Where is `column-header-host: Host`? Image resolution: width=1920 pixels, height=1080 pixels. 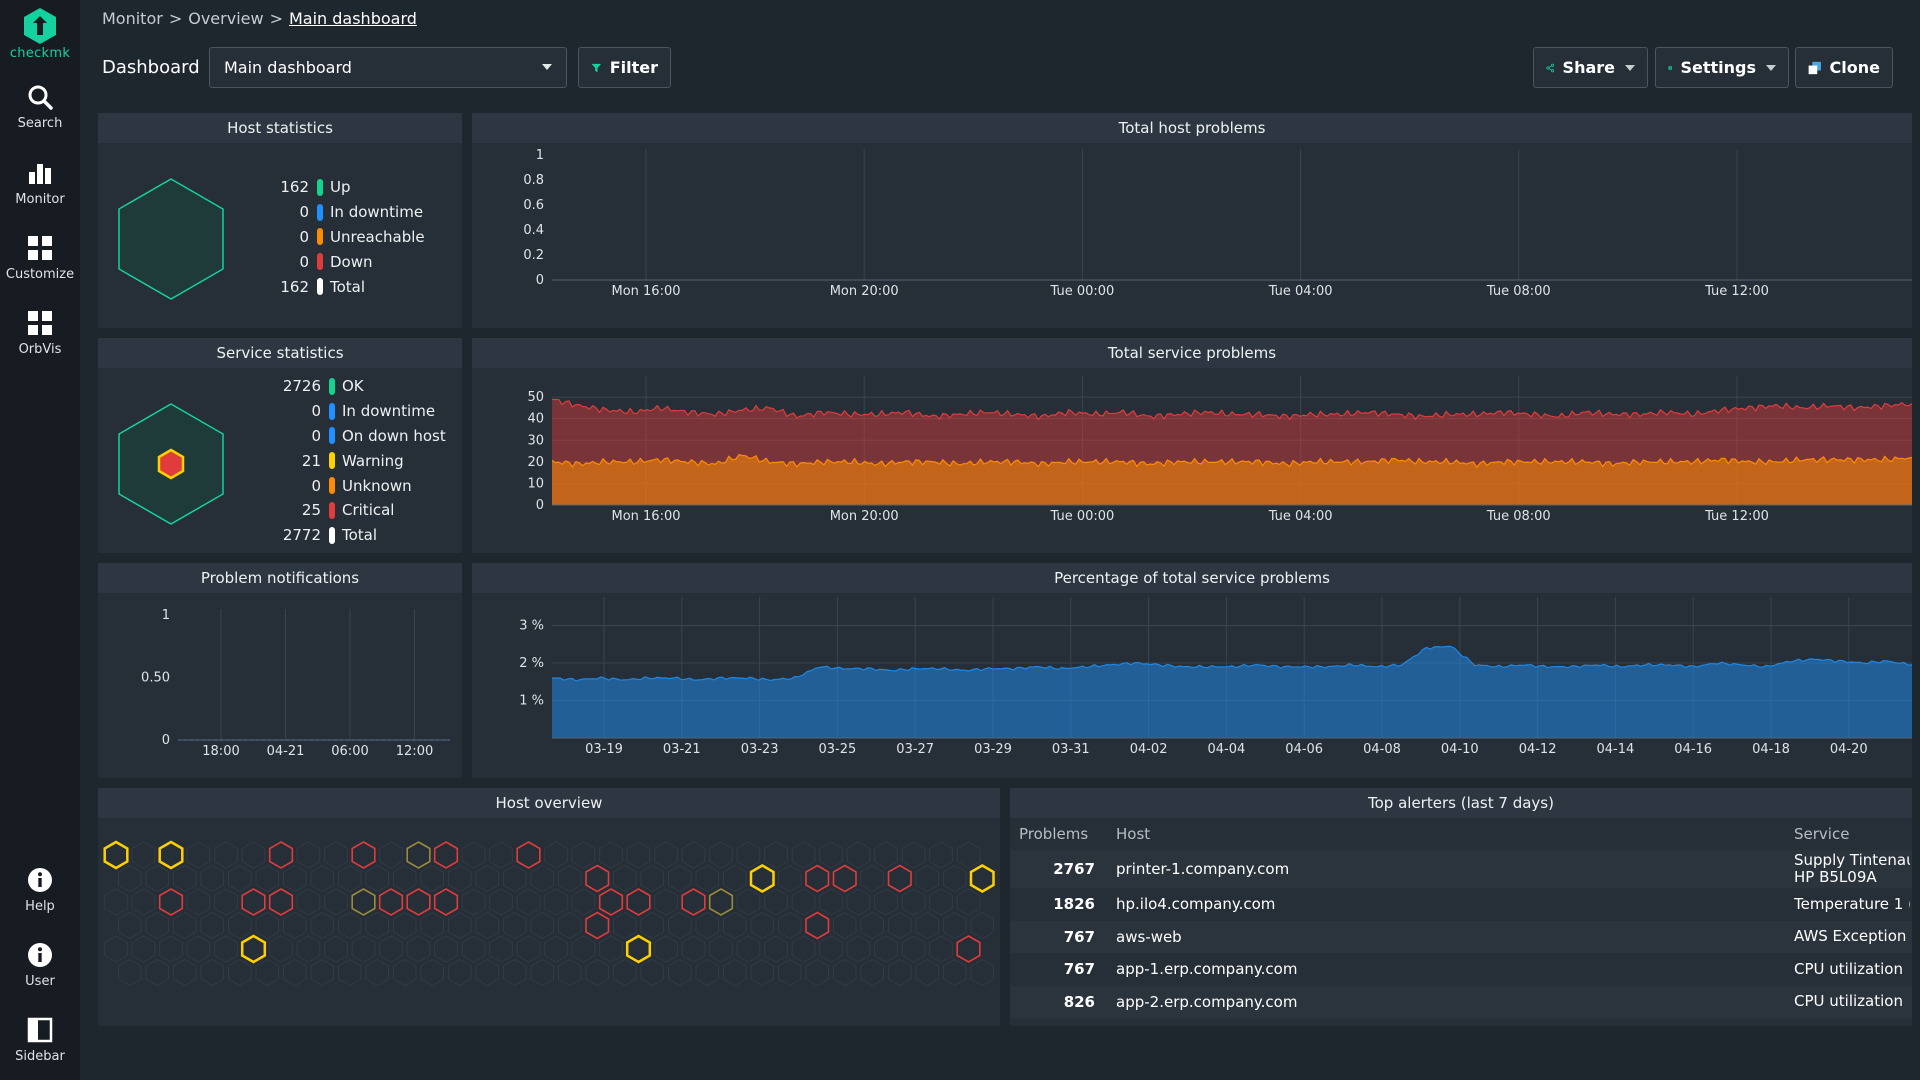 column-header-host: Host is located at coordinates (1133, 834).